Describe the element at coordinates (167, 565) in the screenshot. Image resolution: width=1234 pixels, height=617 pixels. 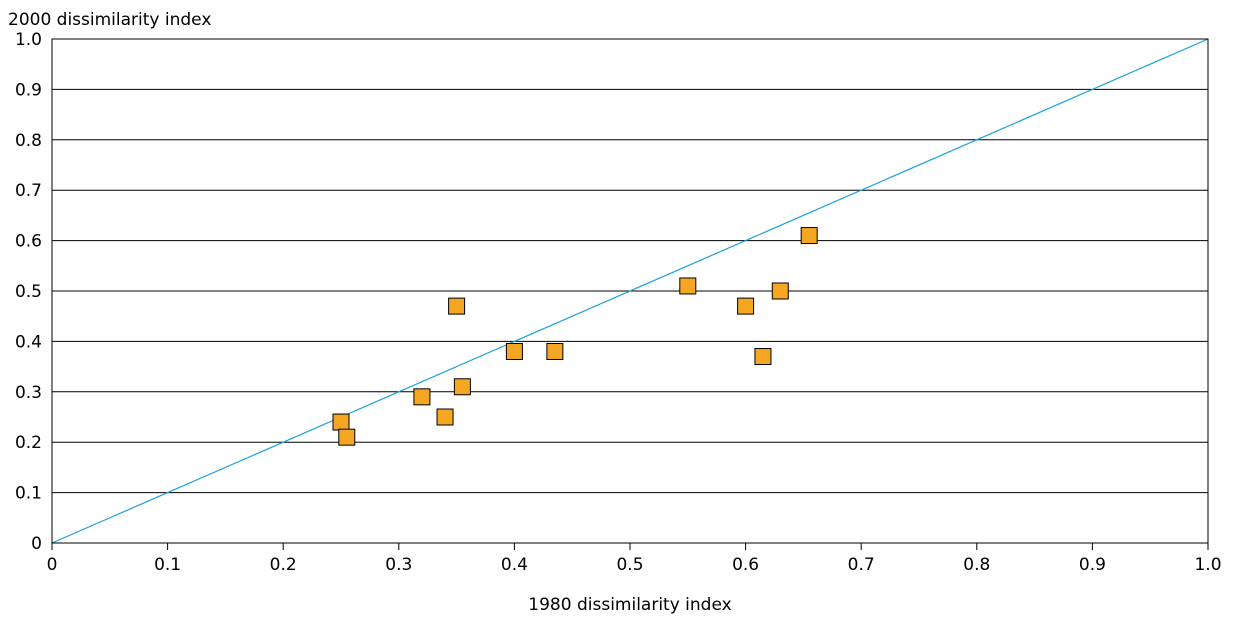
I see `x-tick-label: 0.1` at that location.